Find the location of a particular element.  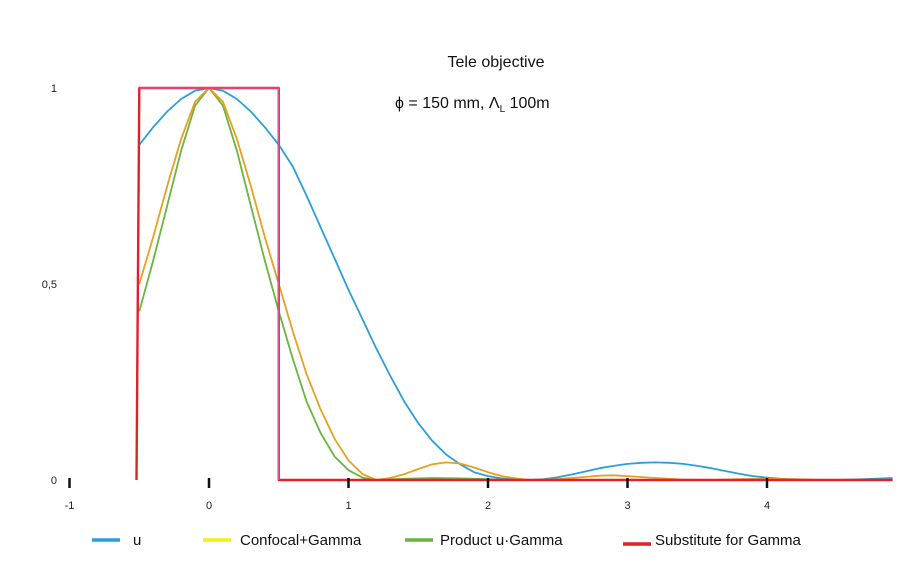

substitute-box-outline is located at coordinates (209, 283).